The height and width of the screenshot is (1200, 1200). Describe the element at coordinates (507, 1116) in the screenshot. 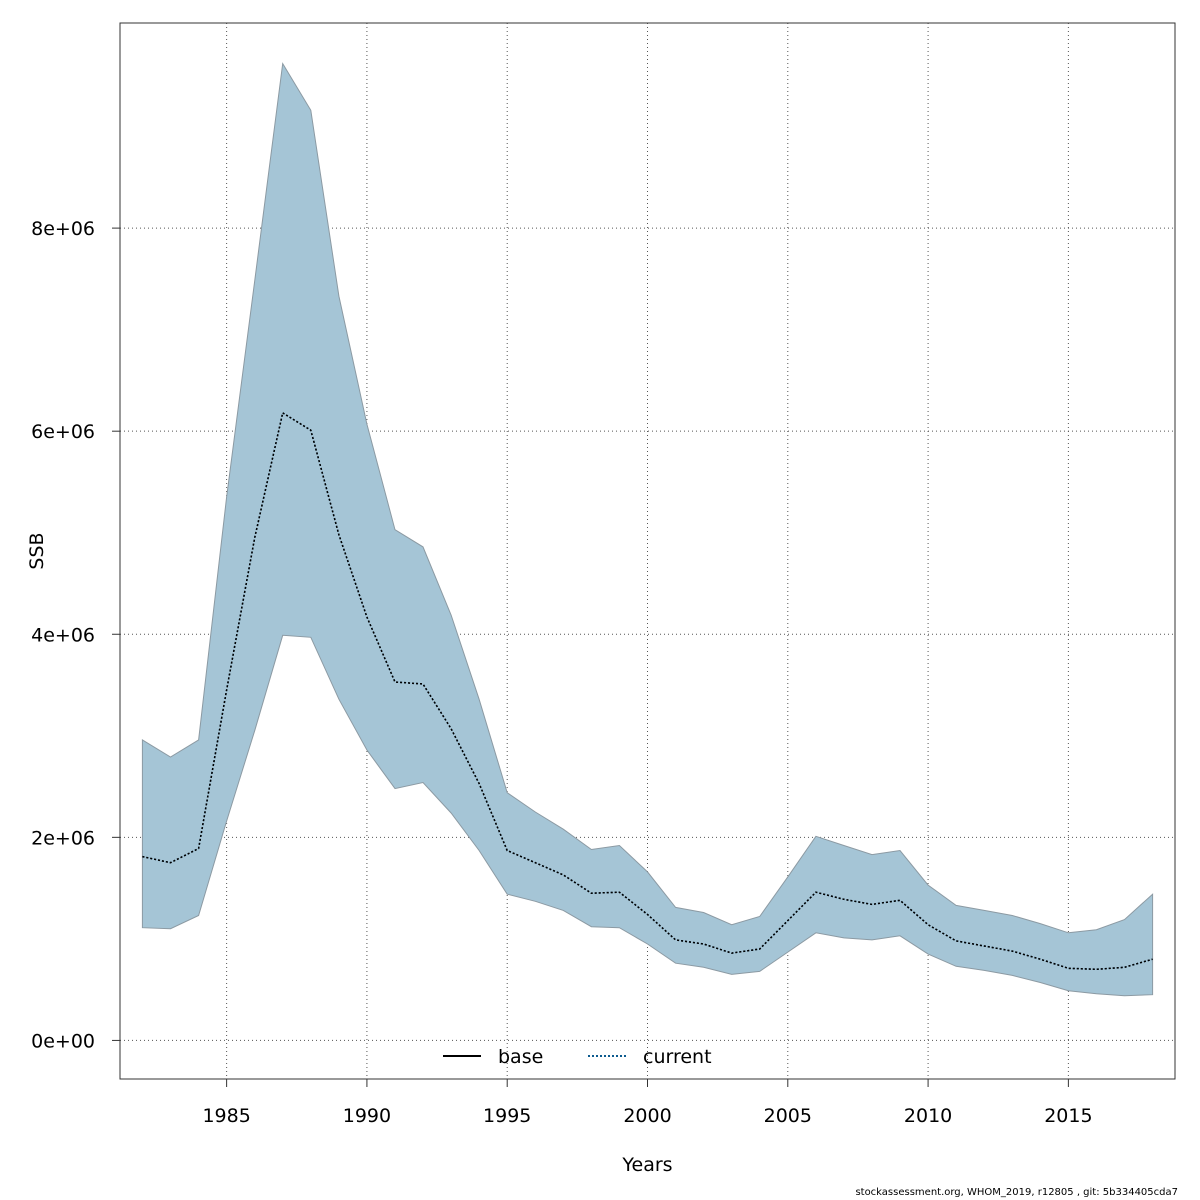

I see `x-tick-label: 1995` at that location.